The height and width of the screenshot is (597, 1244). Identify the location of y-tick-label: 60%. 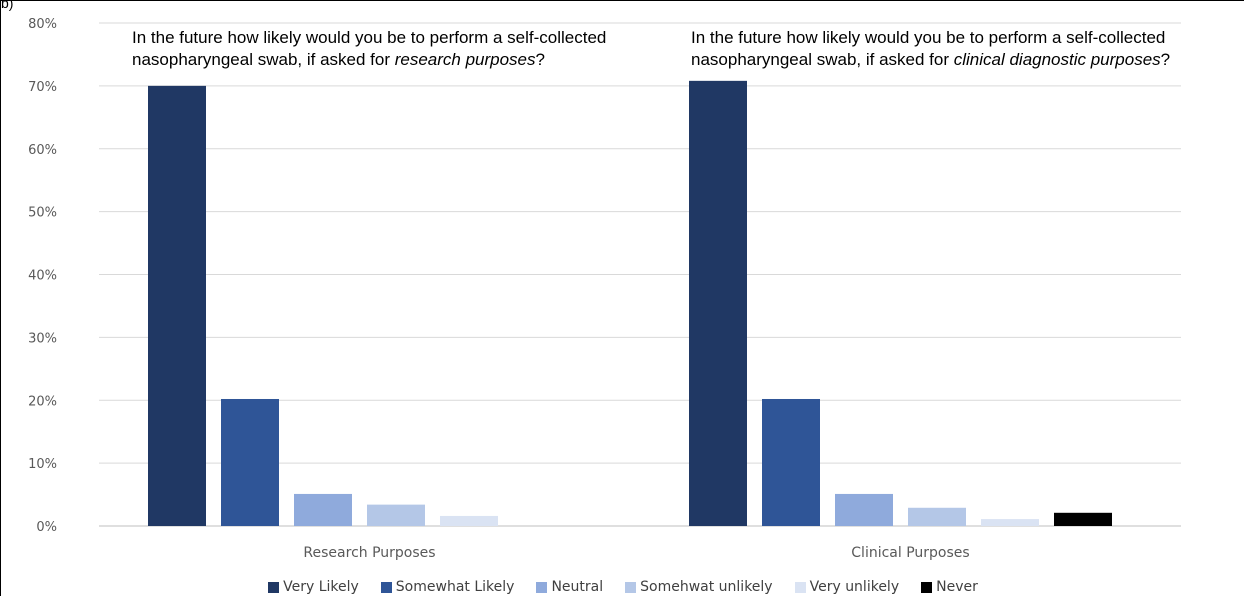
(42, 150).